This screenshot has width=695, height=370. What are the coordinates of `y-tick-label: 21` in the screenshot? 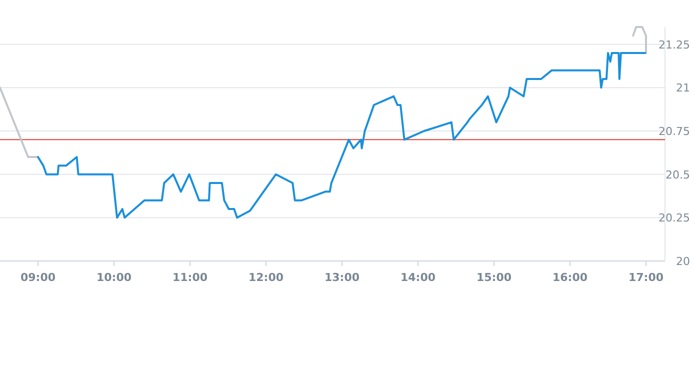 It's located at (683, 88).